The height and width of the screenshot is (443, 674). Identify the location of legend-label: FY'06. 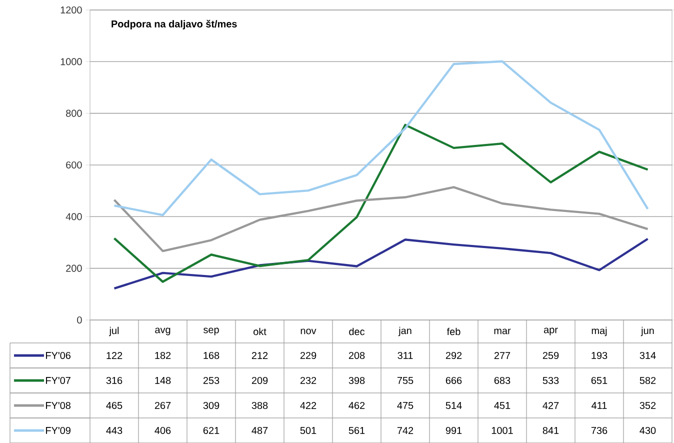
(58, 356).